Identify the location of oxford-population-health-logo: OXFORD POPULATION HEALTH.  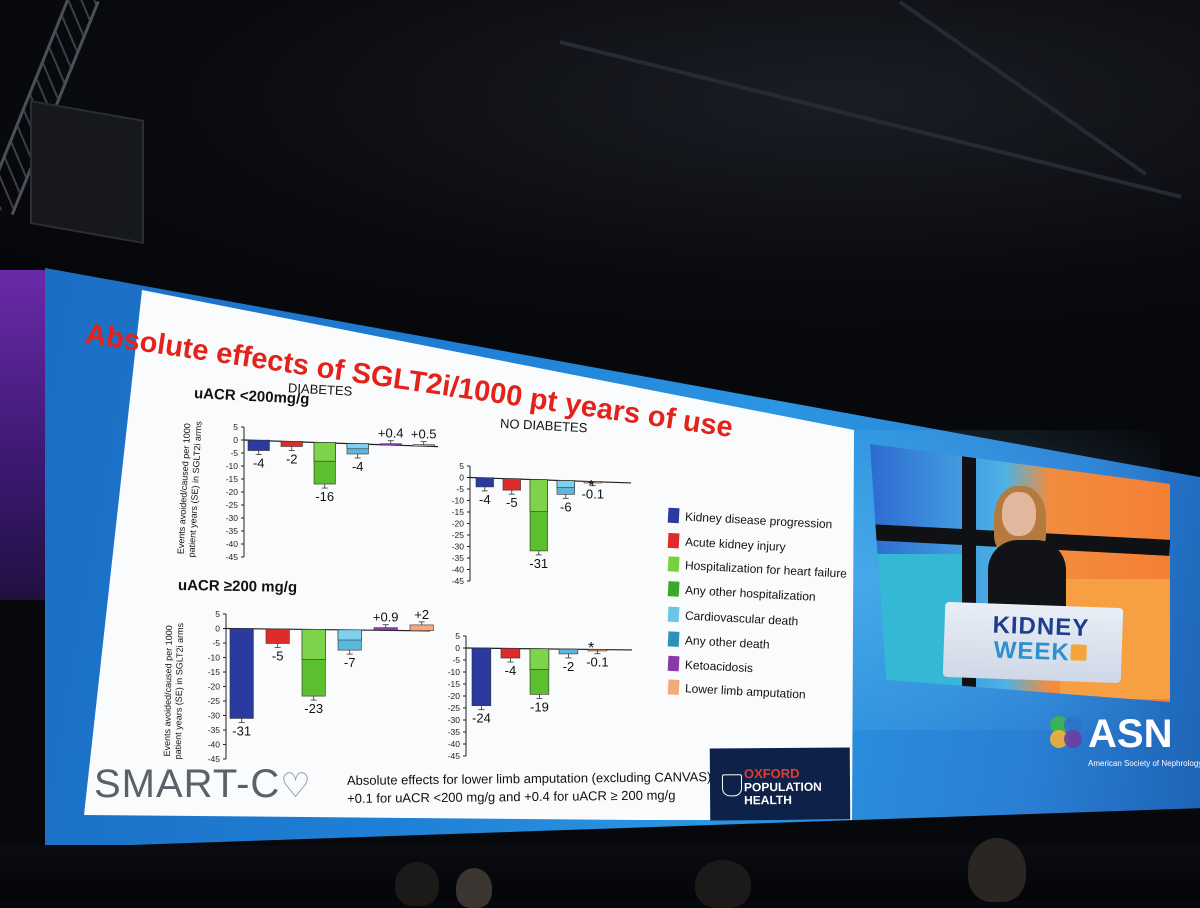
(780, 784).